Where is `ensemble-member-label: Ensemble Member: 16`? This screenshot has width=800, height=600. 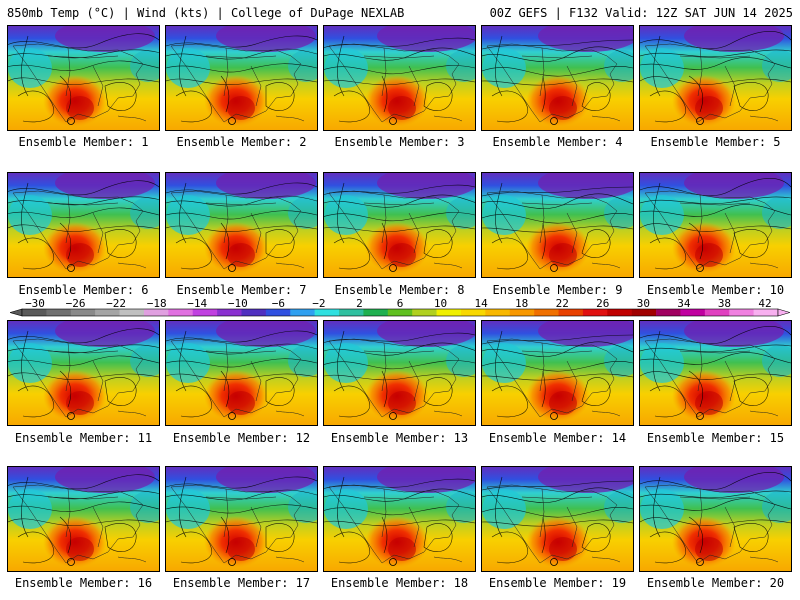 ensemble-member-label: Ensemble Member: 16 is located at coordinates (83, 583).